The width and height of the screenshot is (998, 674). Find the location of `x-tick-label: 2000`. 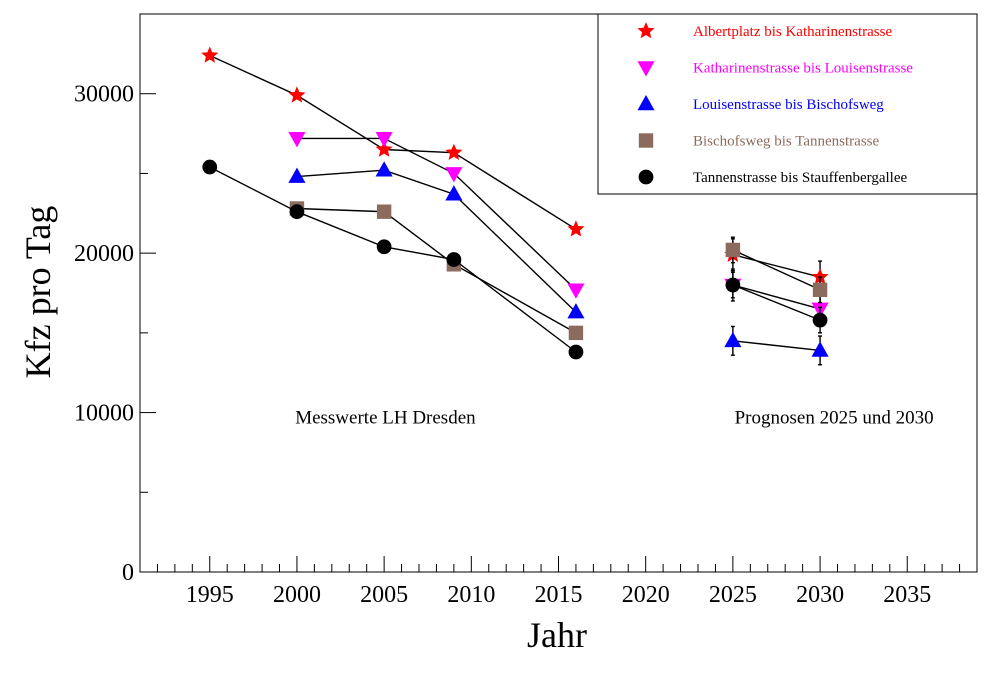

x-tick-label: 2000 is located at coordinates (297, 595).